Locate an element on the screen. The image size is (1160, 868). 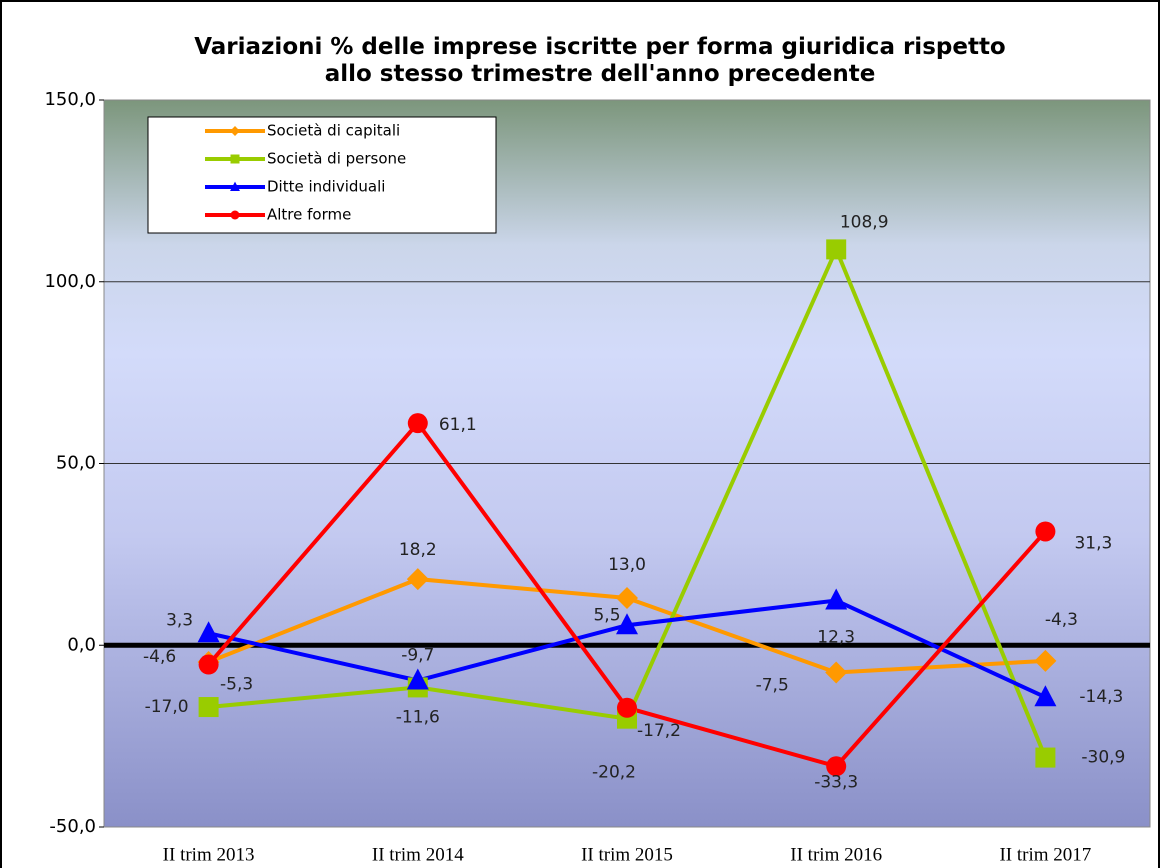
data-label: -17,0 is located at coordinates (167, 707).